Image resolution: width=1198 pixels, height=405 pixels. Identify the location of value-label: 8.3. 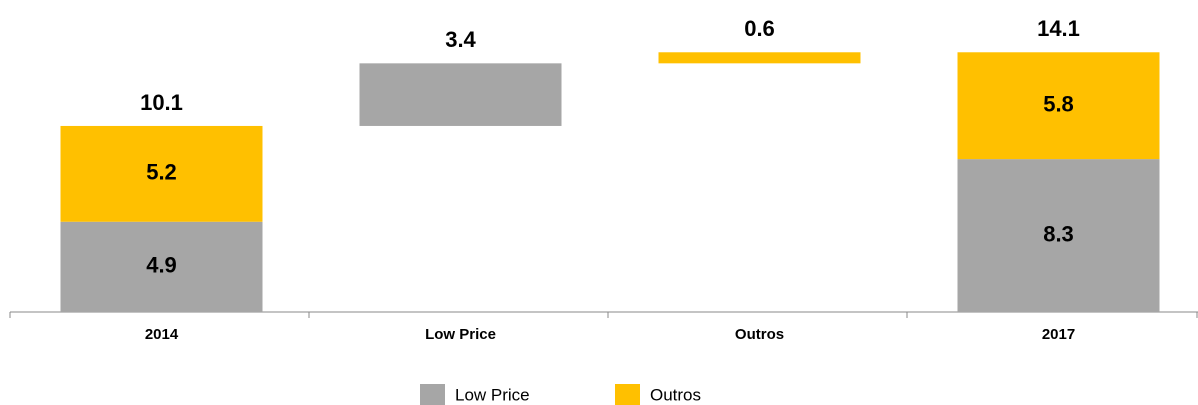
(1058, 233).